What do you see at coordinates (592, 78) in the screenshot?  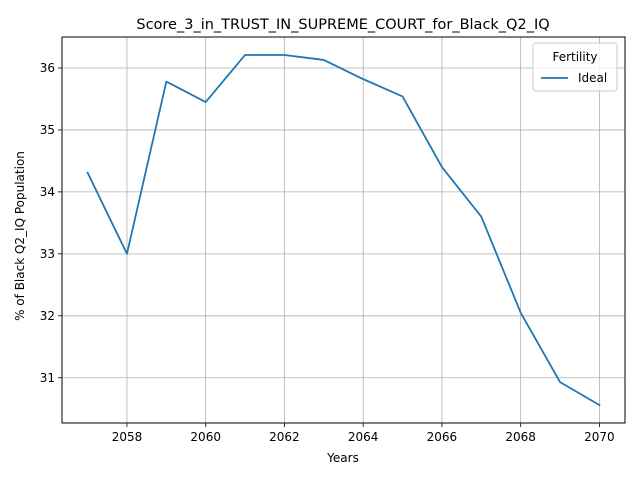 I see `legend-label-ideal: Ideal` at bounding box center [592, 78].